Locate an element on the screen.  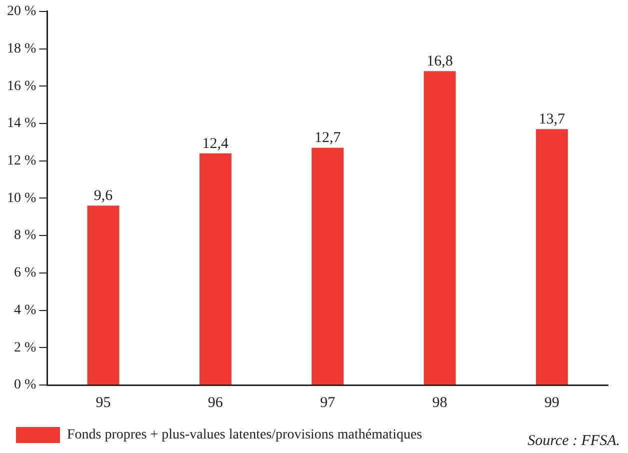
y-tick-label: 2 % is located at coordinates (25, 348).